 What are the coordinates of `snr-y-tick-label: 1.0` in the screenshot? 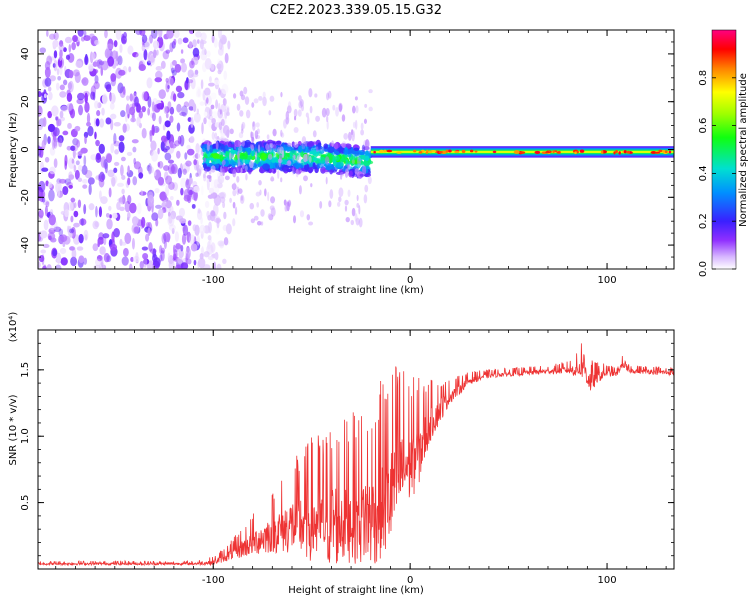 It's located at (25, 436).